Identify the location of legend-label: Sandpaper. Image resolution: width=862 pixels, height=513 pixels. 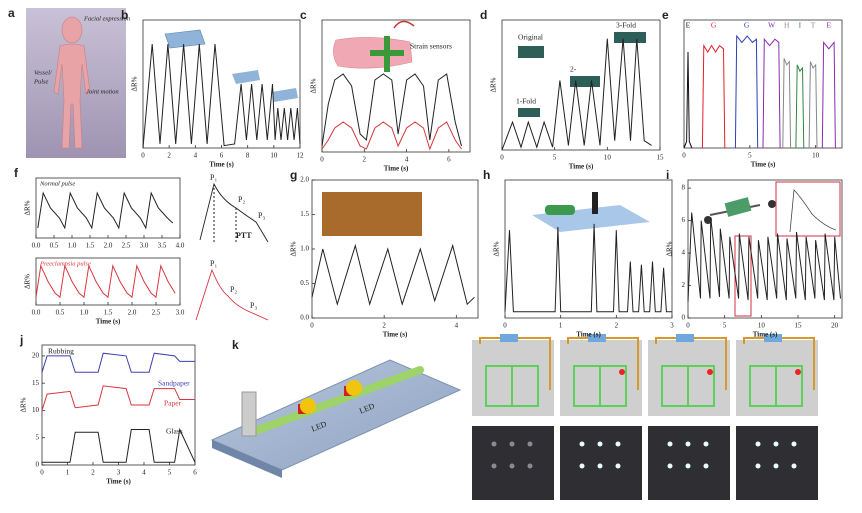
(174, 383).